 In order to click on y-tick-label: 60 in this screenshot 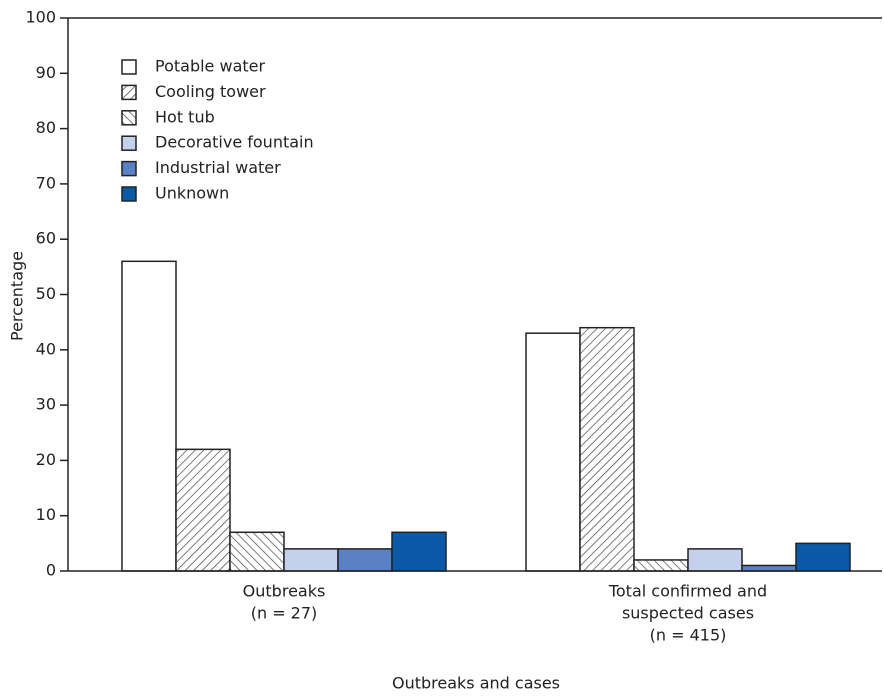, I will do `click(46, 238)`.